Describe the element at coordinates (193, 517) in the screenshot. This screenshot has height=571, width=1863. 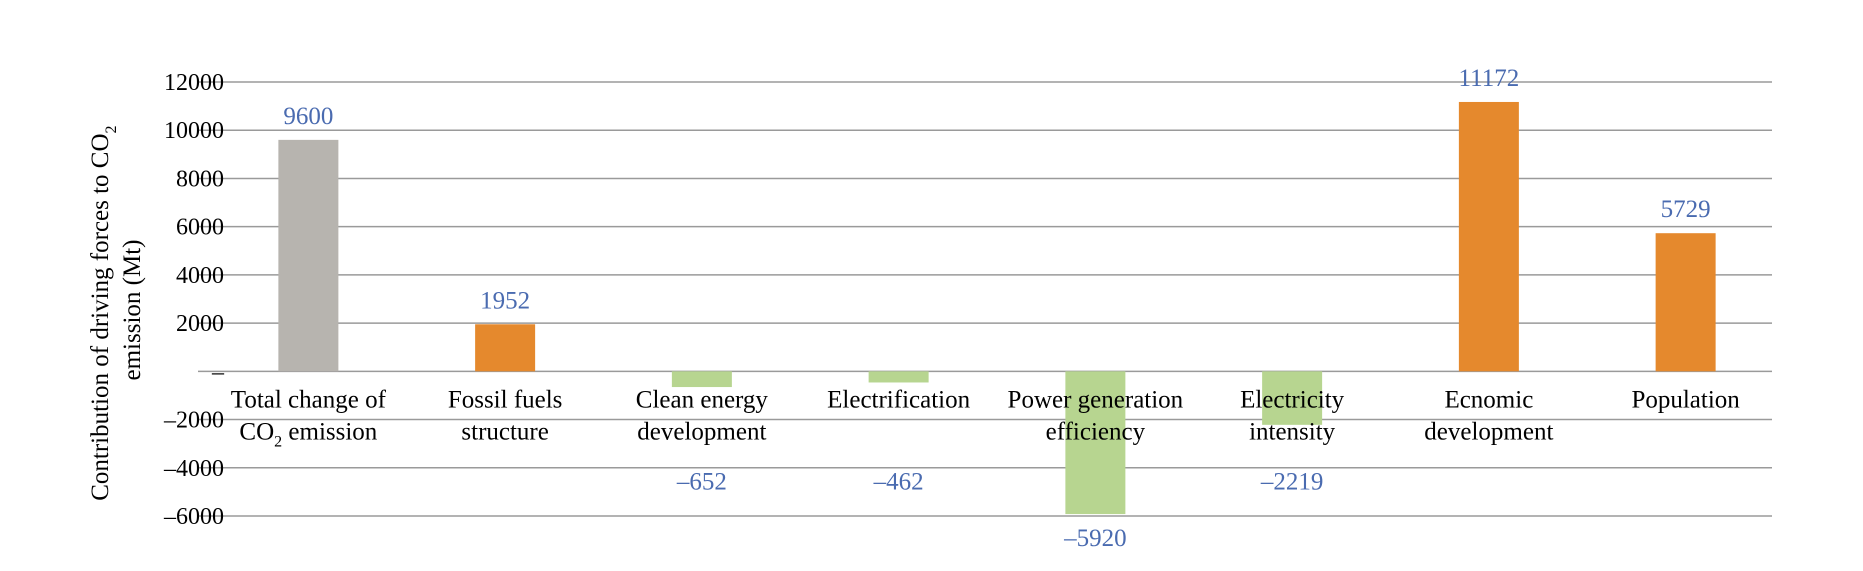
I see `y-tick-label: –6000` at that location.